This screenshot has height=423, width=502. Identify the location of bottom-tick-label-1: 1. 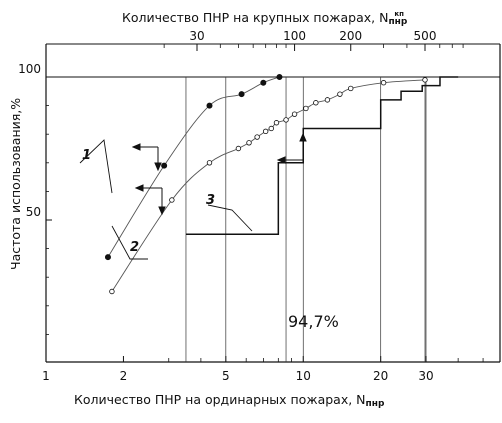
(46, 376).